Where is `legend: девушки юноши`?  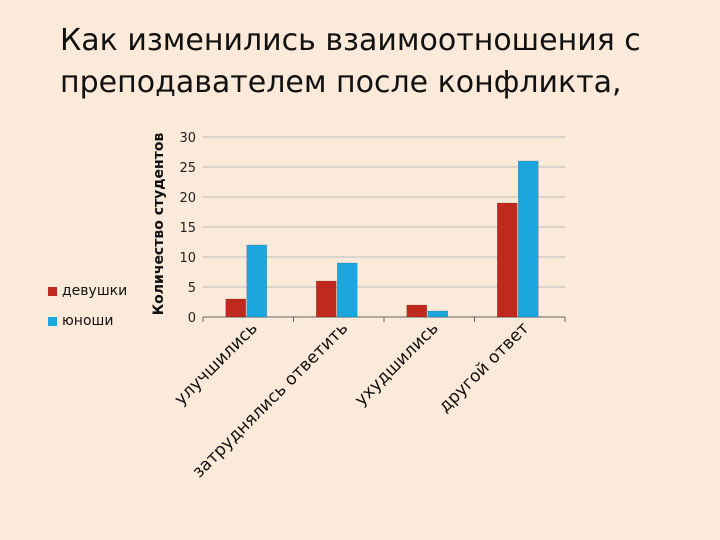
legend: девушки юноши is located at coordinates (87, 310).